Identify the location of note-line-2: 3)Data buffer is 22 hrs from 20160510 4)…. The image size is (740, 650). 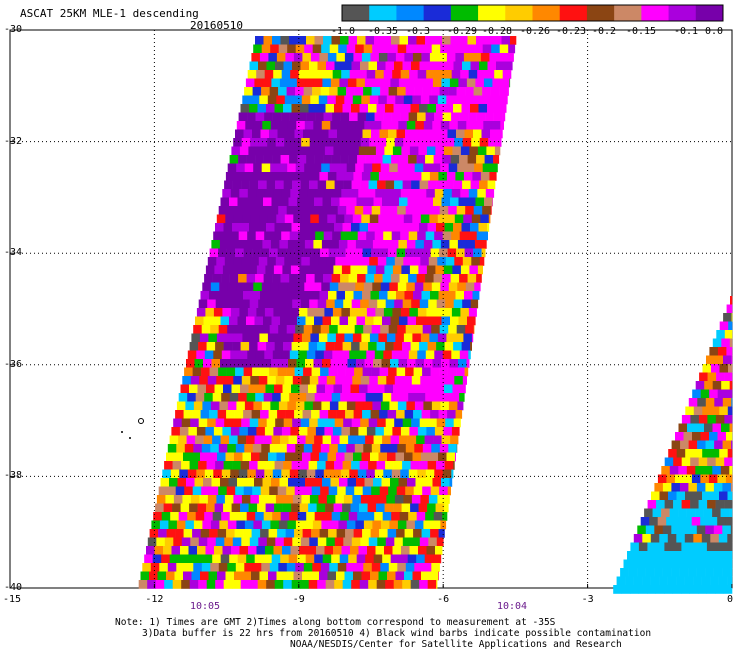
(397, 633).